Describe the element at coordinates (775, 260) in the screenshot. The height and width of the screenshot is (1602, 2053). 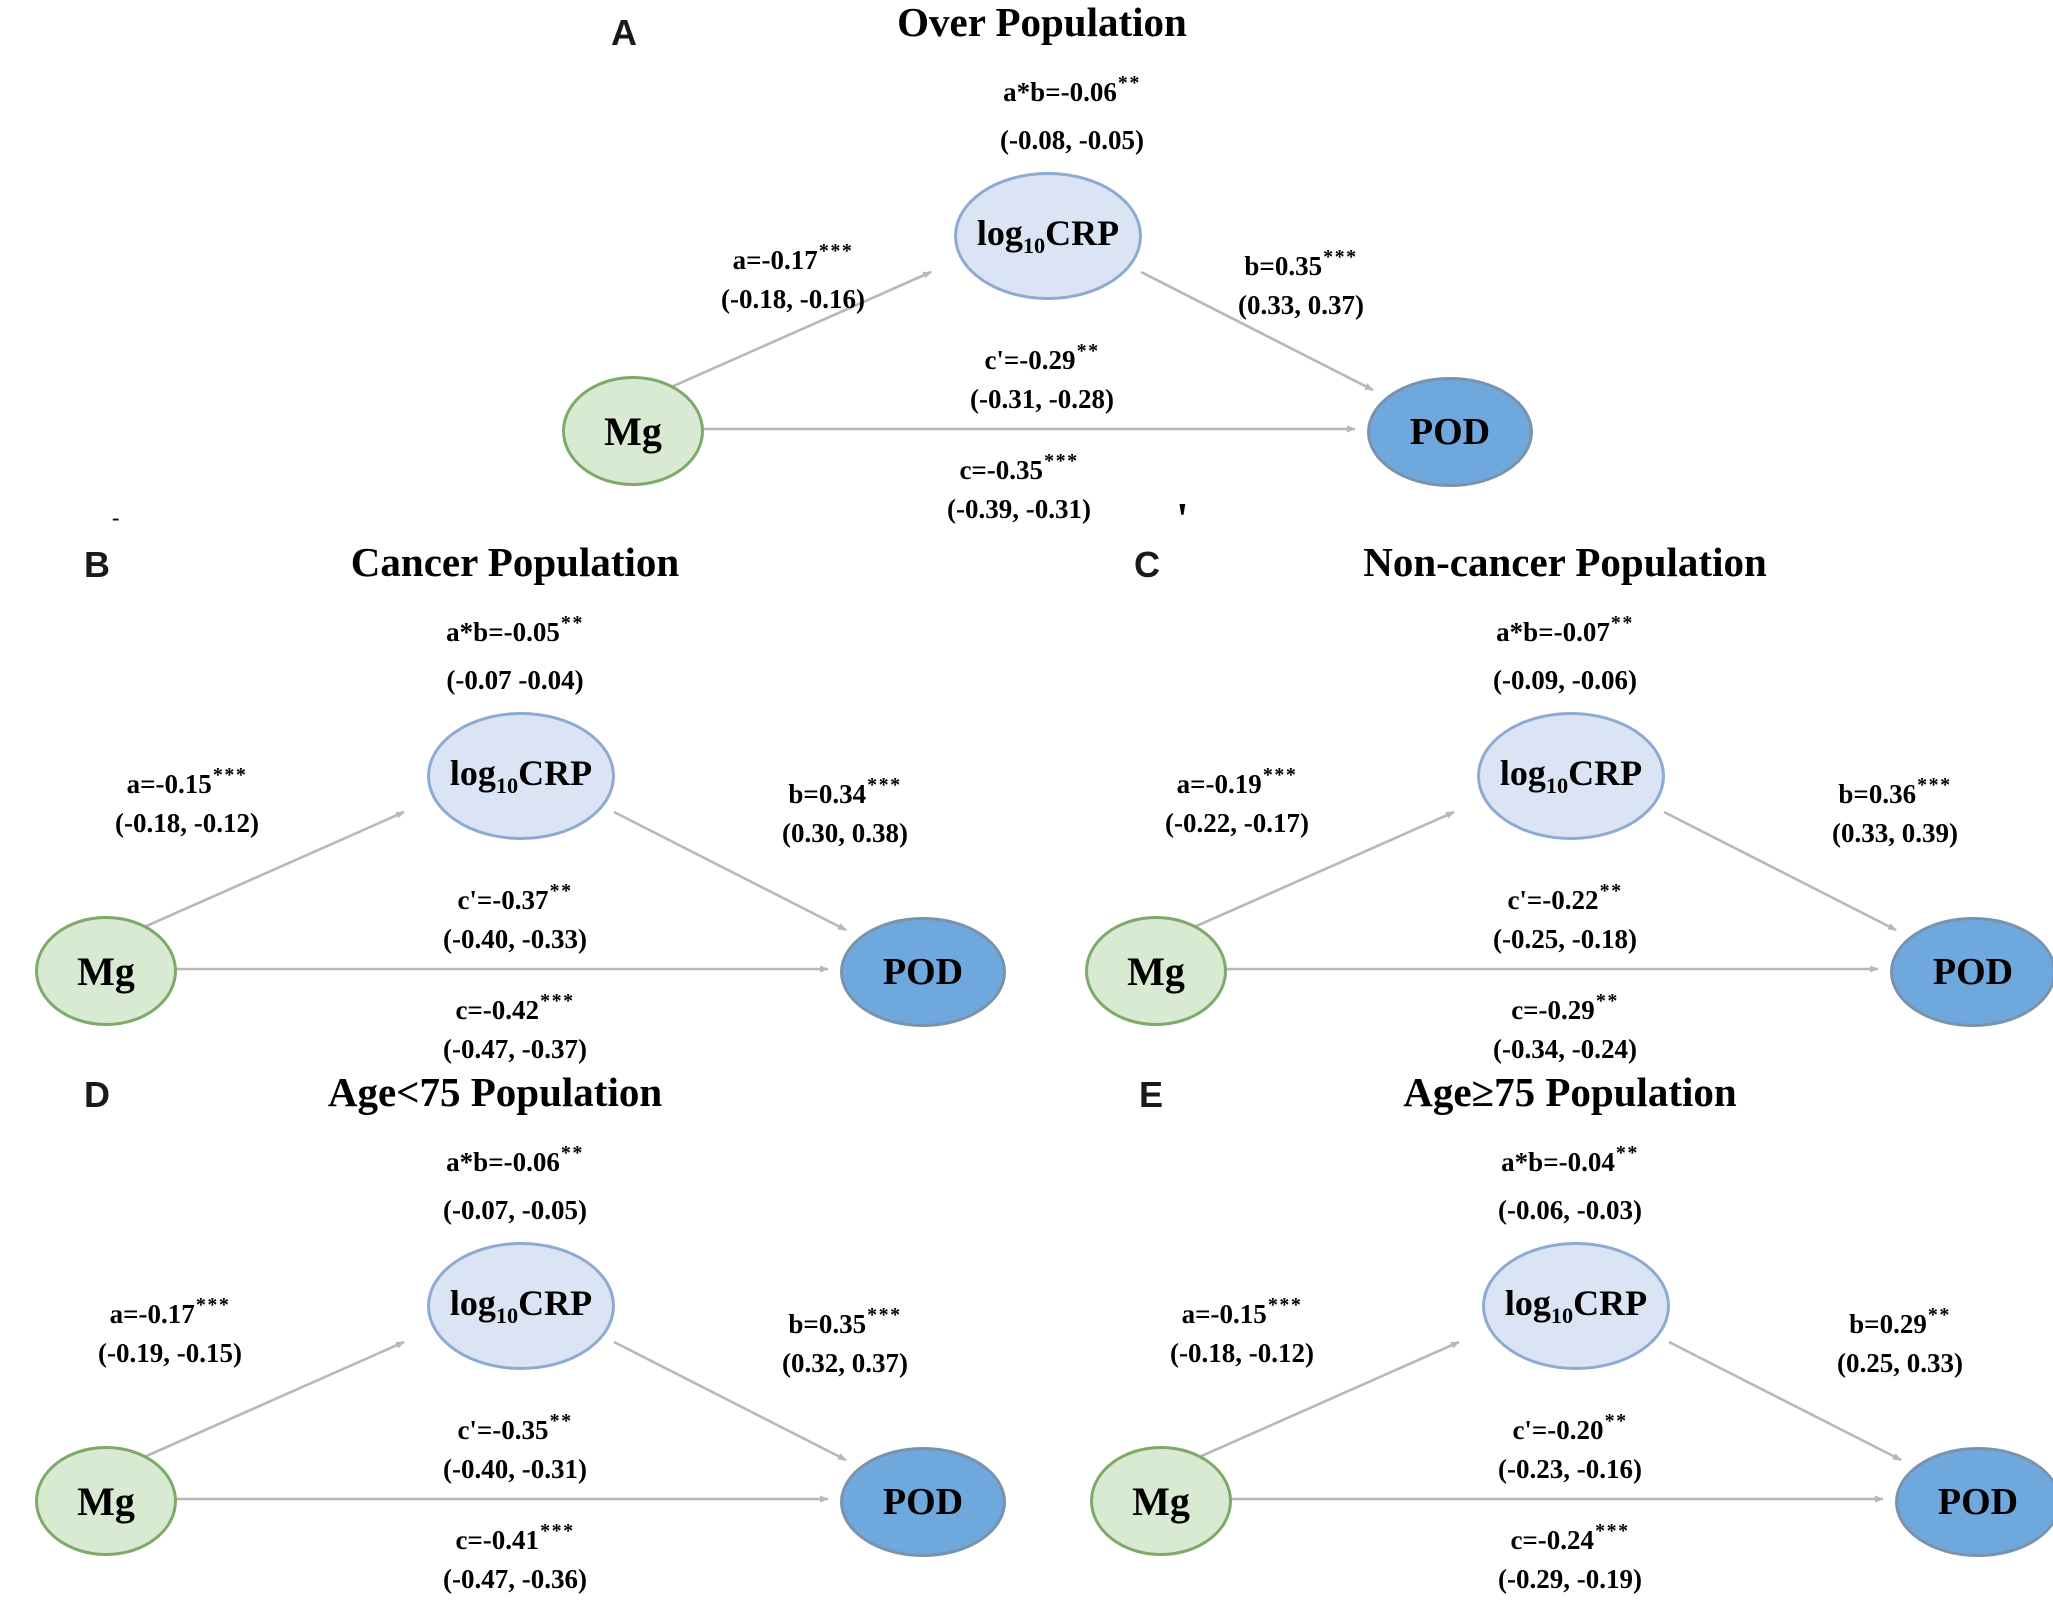
I see `effect-estimate: a=-0.17` at that location.